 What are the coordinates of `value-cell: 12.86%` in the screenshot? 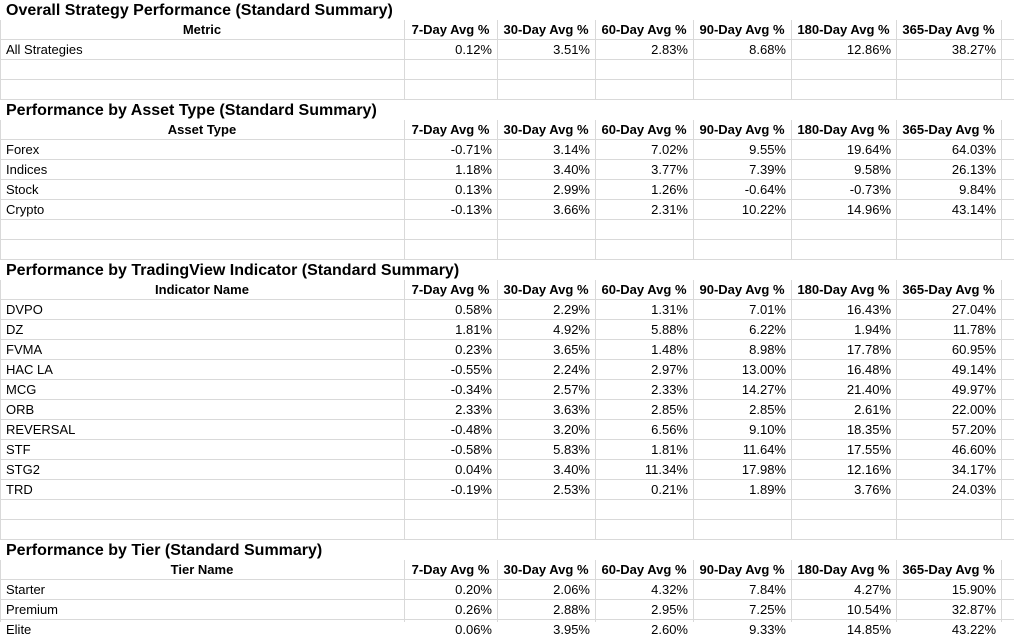 It's located at (868, 49).